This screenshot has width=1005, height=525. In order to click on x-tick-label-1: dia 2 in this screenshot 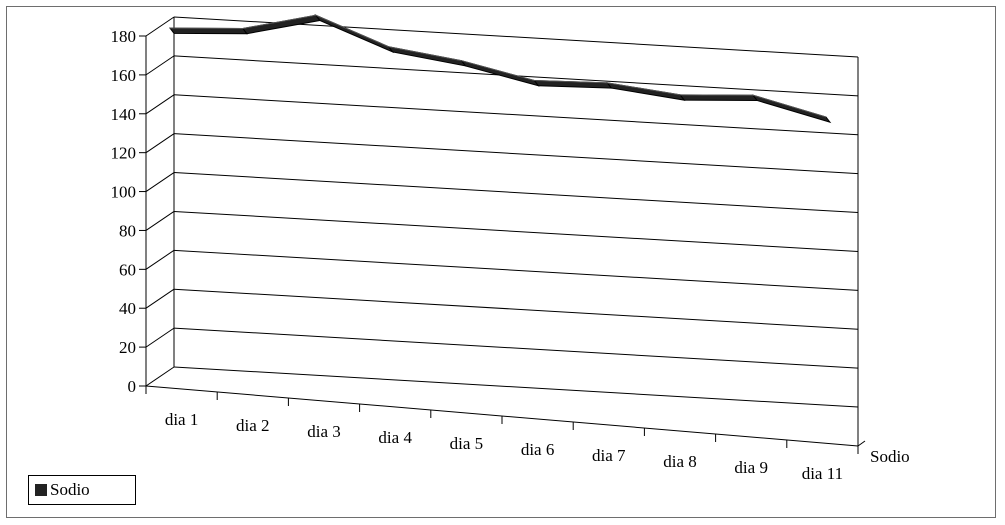, I will do `click(253, 425)`.